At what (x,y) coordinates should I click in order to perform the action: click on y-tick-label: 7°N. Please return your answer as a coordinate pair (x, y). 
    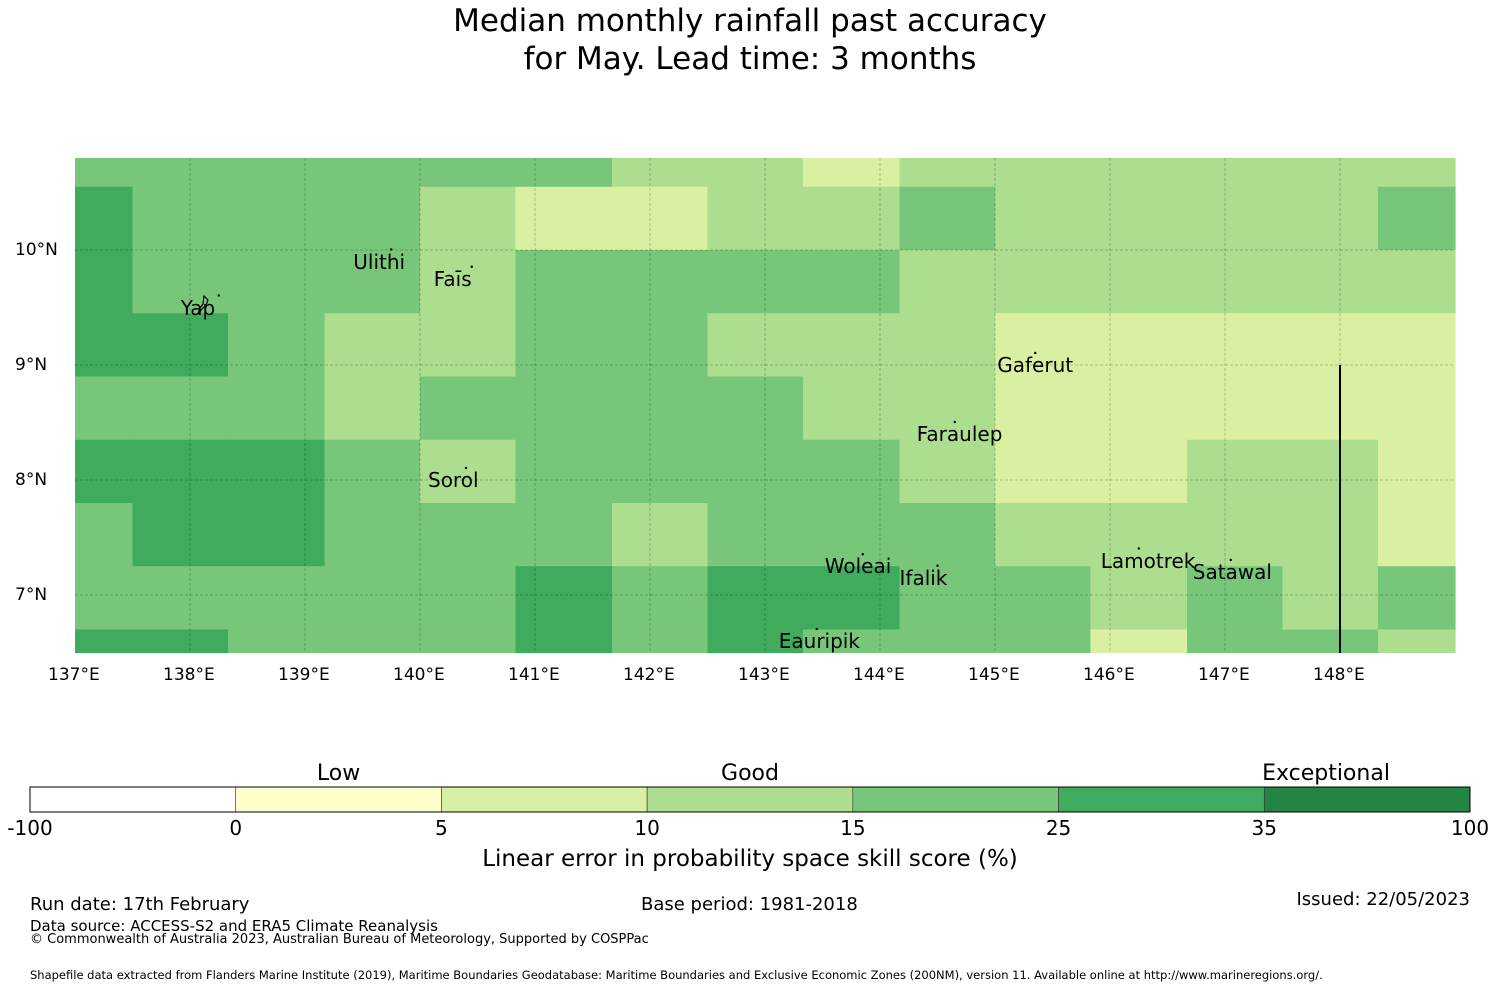
    Looking at the image, I should click on (31, 595).